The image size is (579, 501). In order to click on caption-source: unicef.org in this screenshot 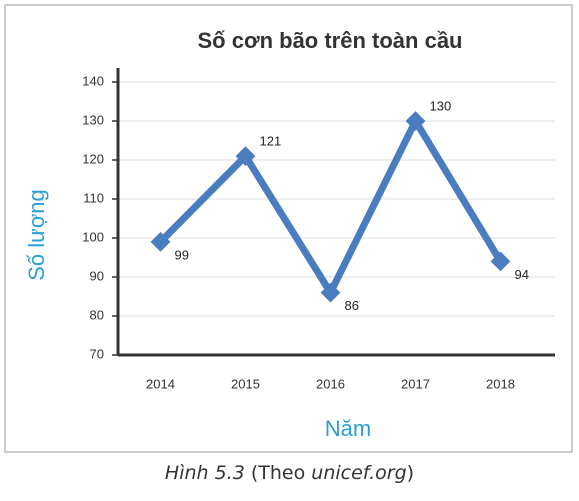, I will do `click(359, 473)`.